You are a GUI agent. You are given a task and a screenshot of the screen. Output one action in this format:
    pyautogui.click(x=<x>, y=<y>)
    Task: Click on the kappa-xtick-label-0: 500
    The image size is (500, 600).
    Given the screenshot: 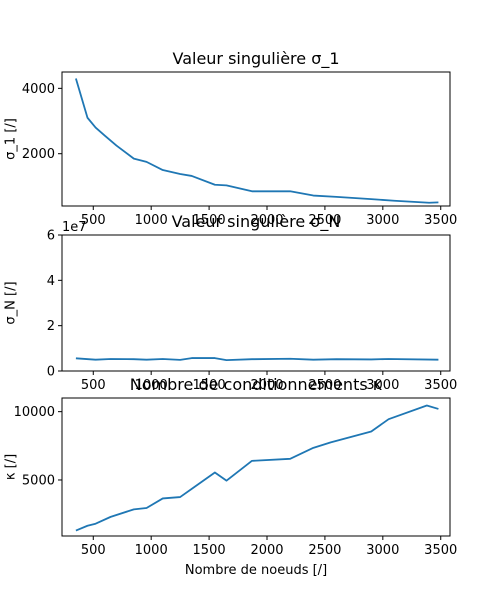 What is the action you would take?
    pyautogui.click(x=93, y=550)
    